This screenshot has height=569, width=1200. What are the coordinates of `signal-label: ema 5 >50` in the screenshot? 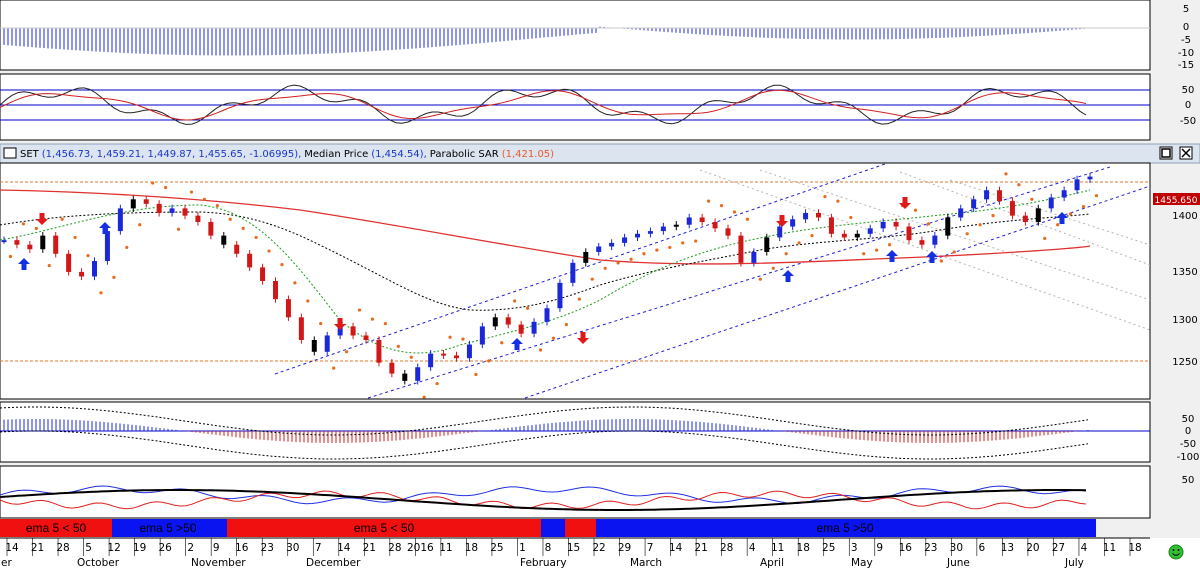 It's located at (167, 528).